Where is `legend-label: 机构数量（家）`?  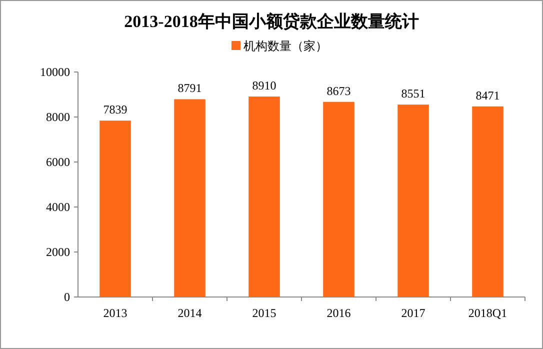
legend-label: 机构数量（家） is located at coordinates (286, 46).